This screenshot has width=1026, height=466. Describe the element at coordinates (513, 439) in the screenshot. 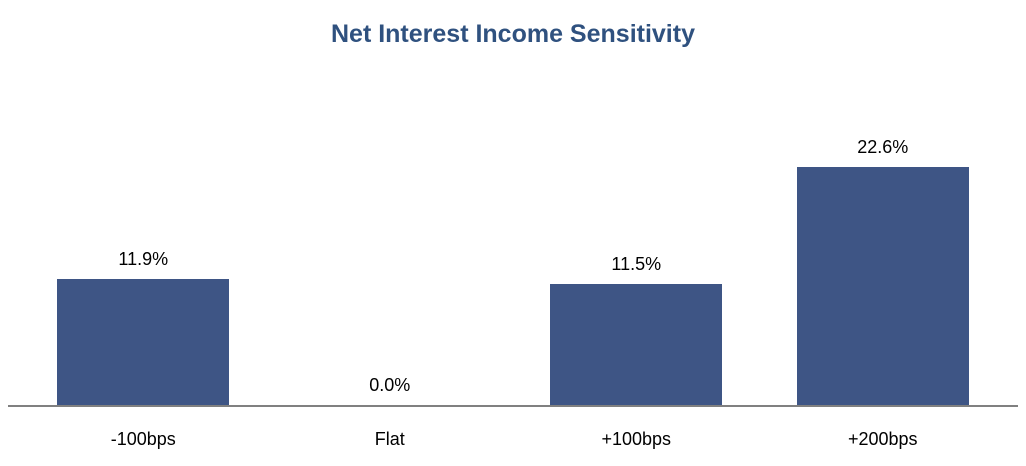

I see `x-axis-labels: -100bps Flat +100bps +200bps` at that location.